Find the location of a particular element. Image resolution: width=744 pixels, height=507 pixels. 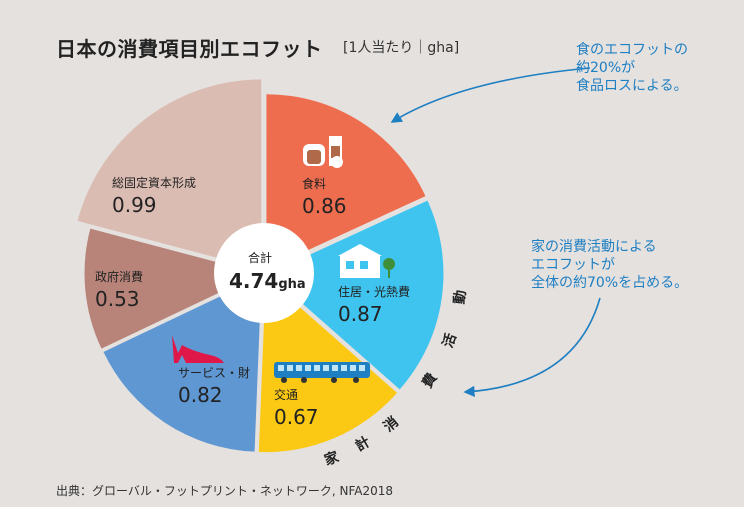

center-hole is located at coordinates (264, 273).